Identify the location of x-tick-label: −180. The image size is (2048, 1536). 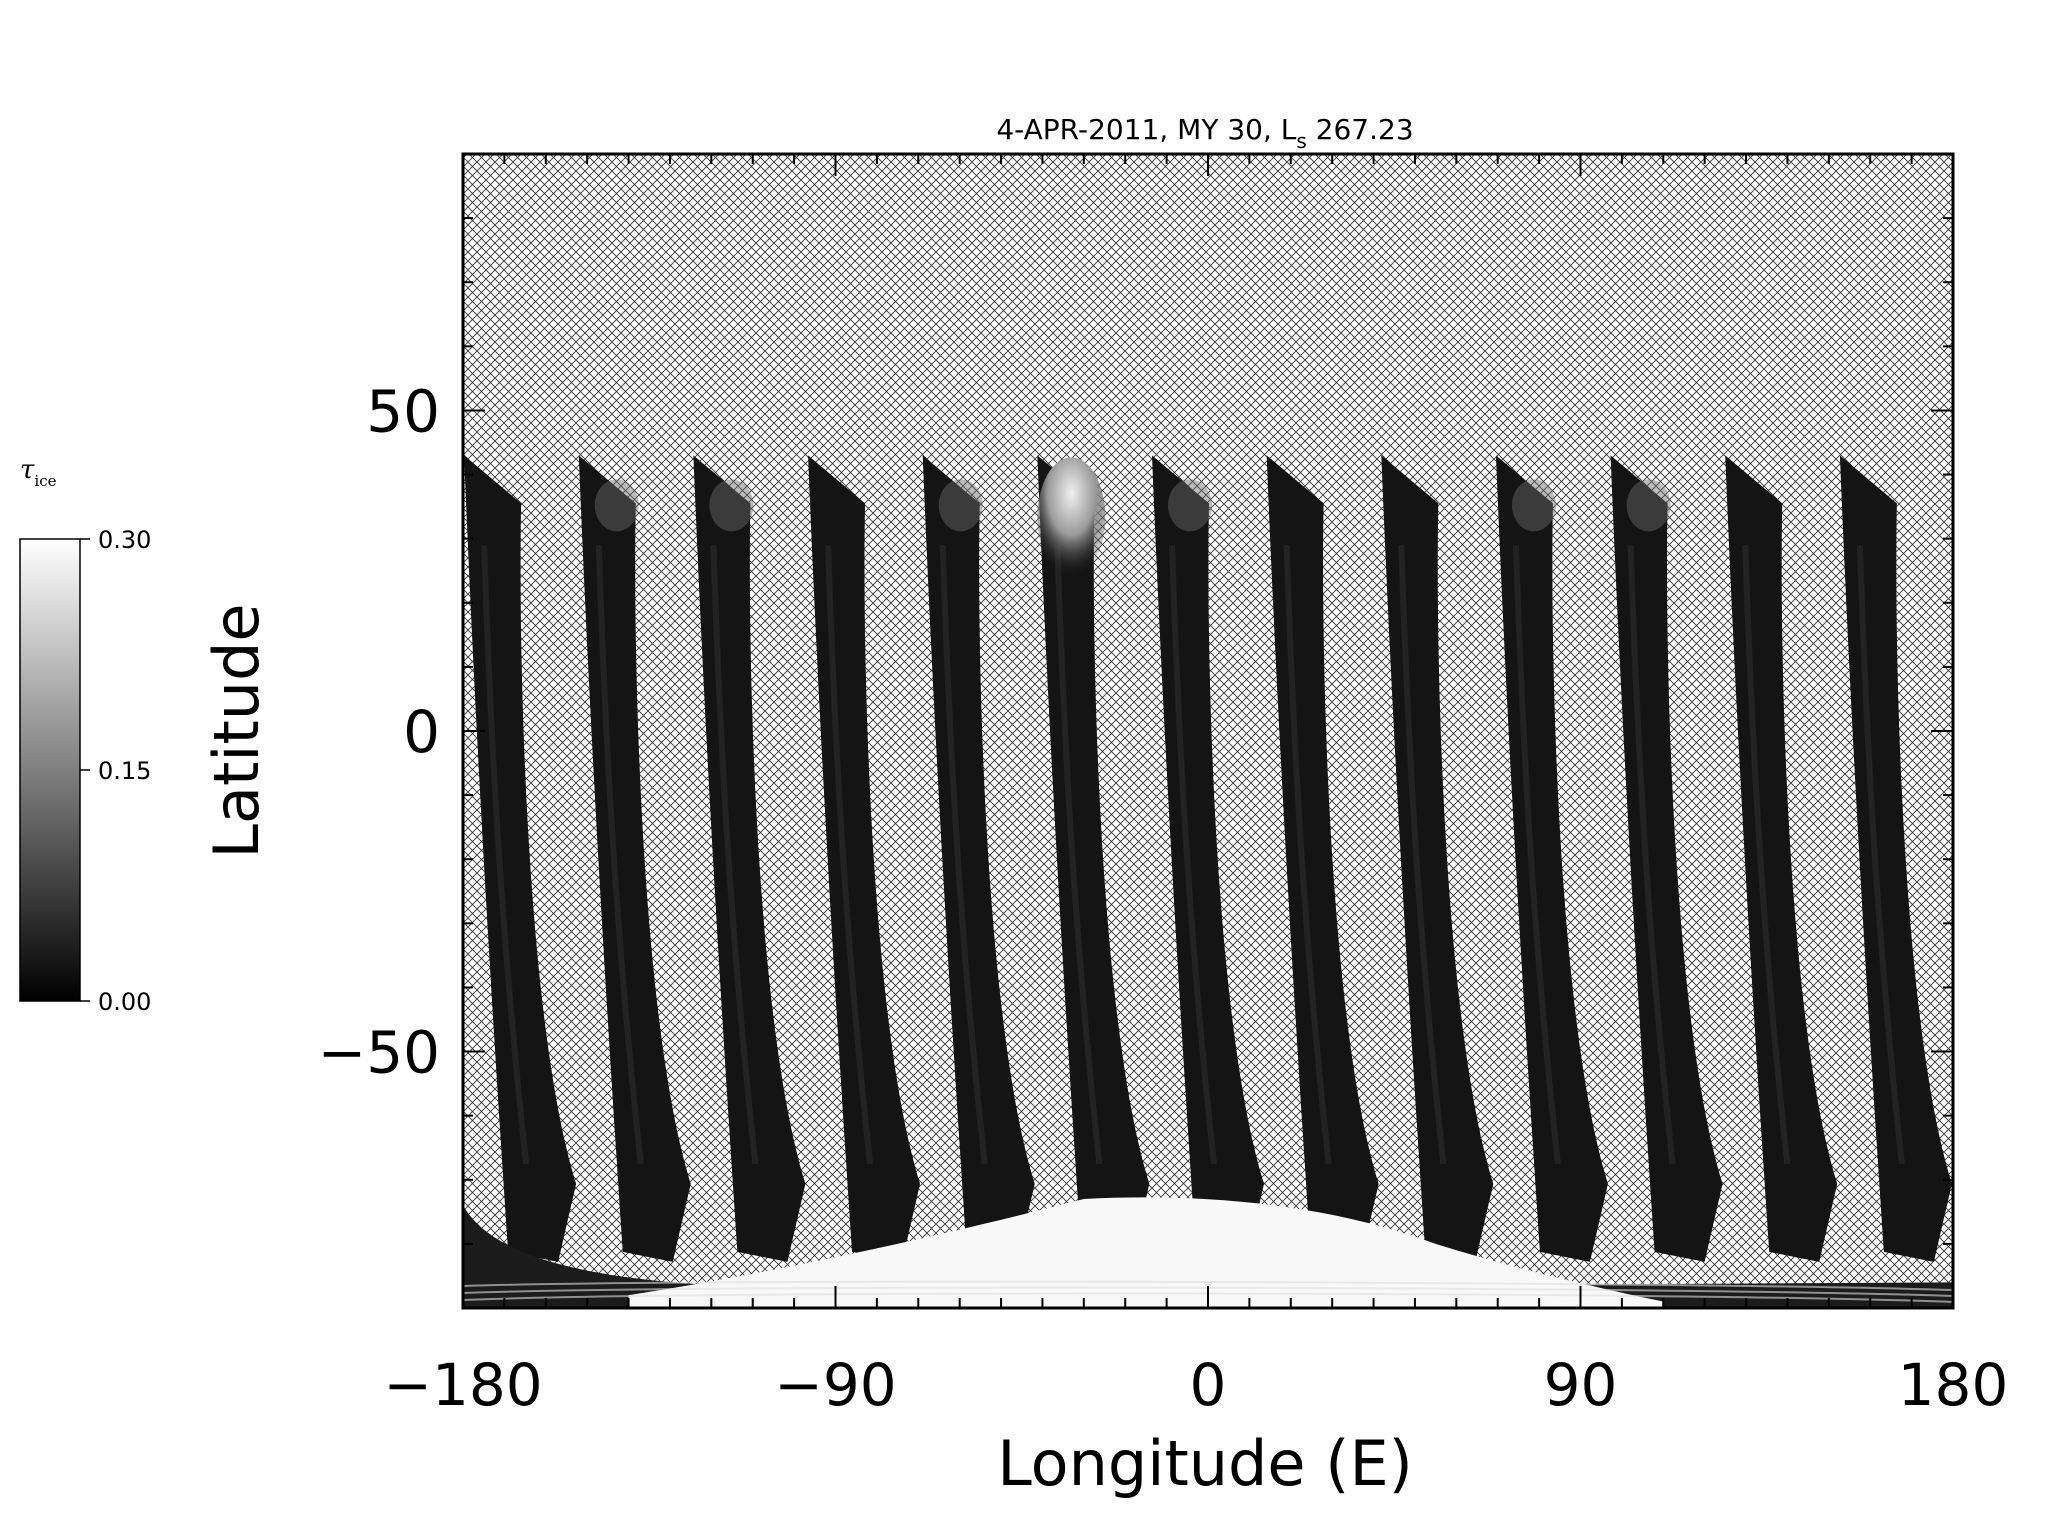
(462, 1385).